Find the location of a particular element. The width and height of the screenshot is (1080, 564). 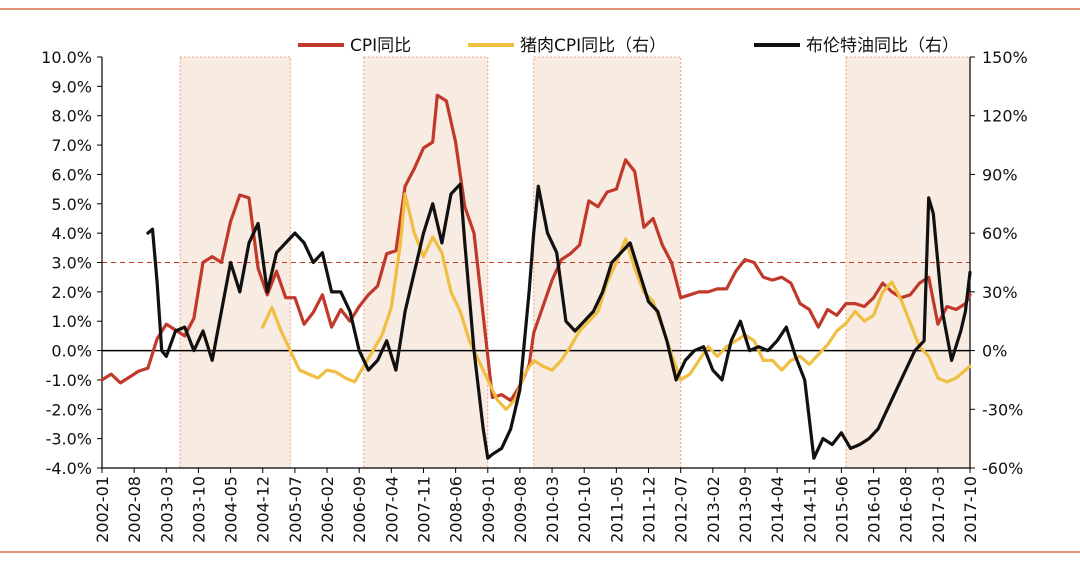

x-tick-label: 2007-11 is located at coordinates (423, 509).